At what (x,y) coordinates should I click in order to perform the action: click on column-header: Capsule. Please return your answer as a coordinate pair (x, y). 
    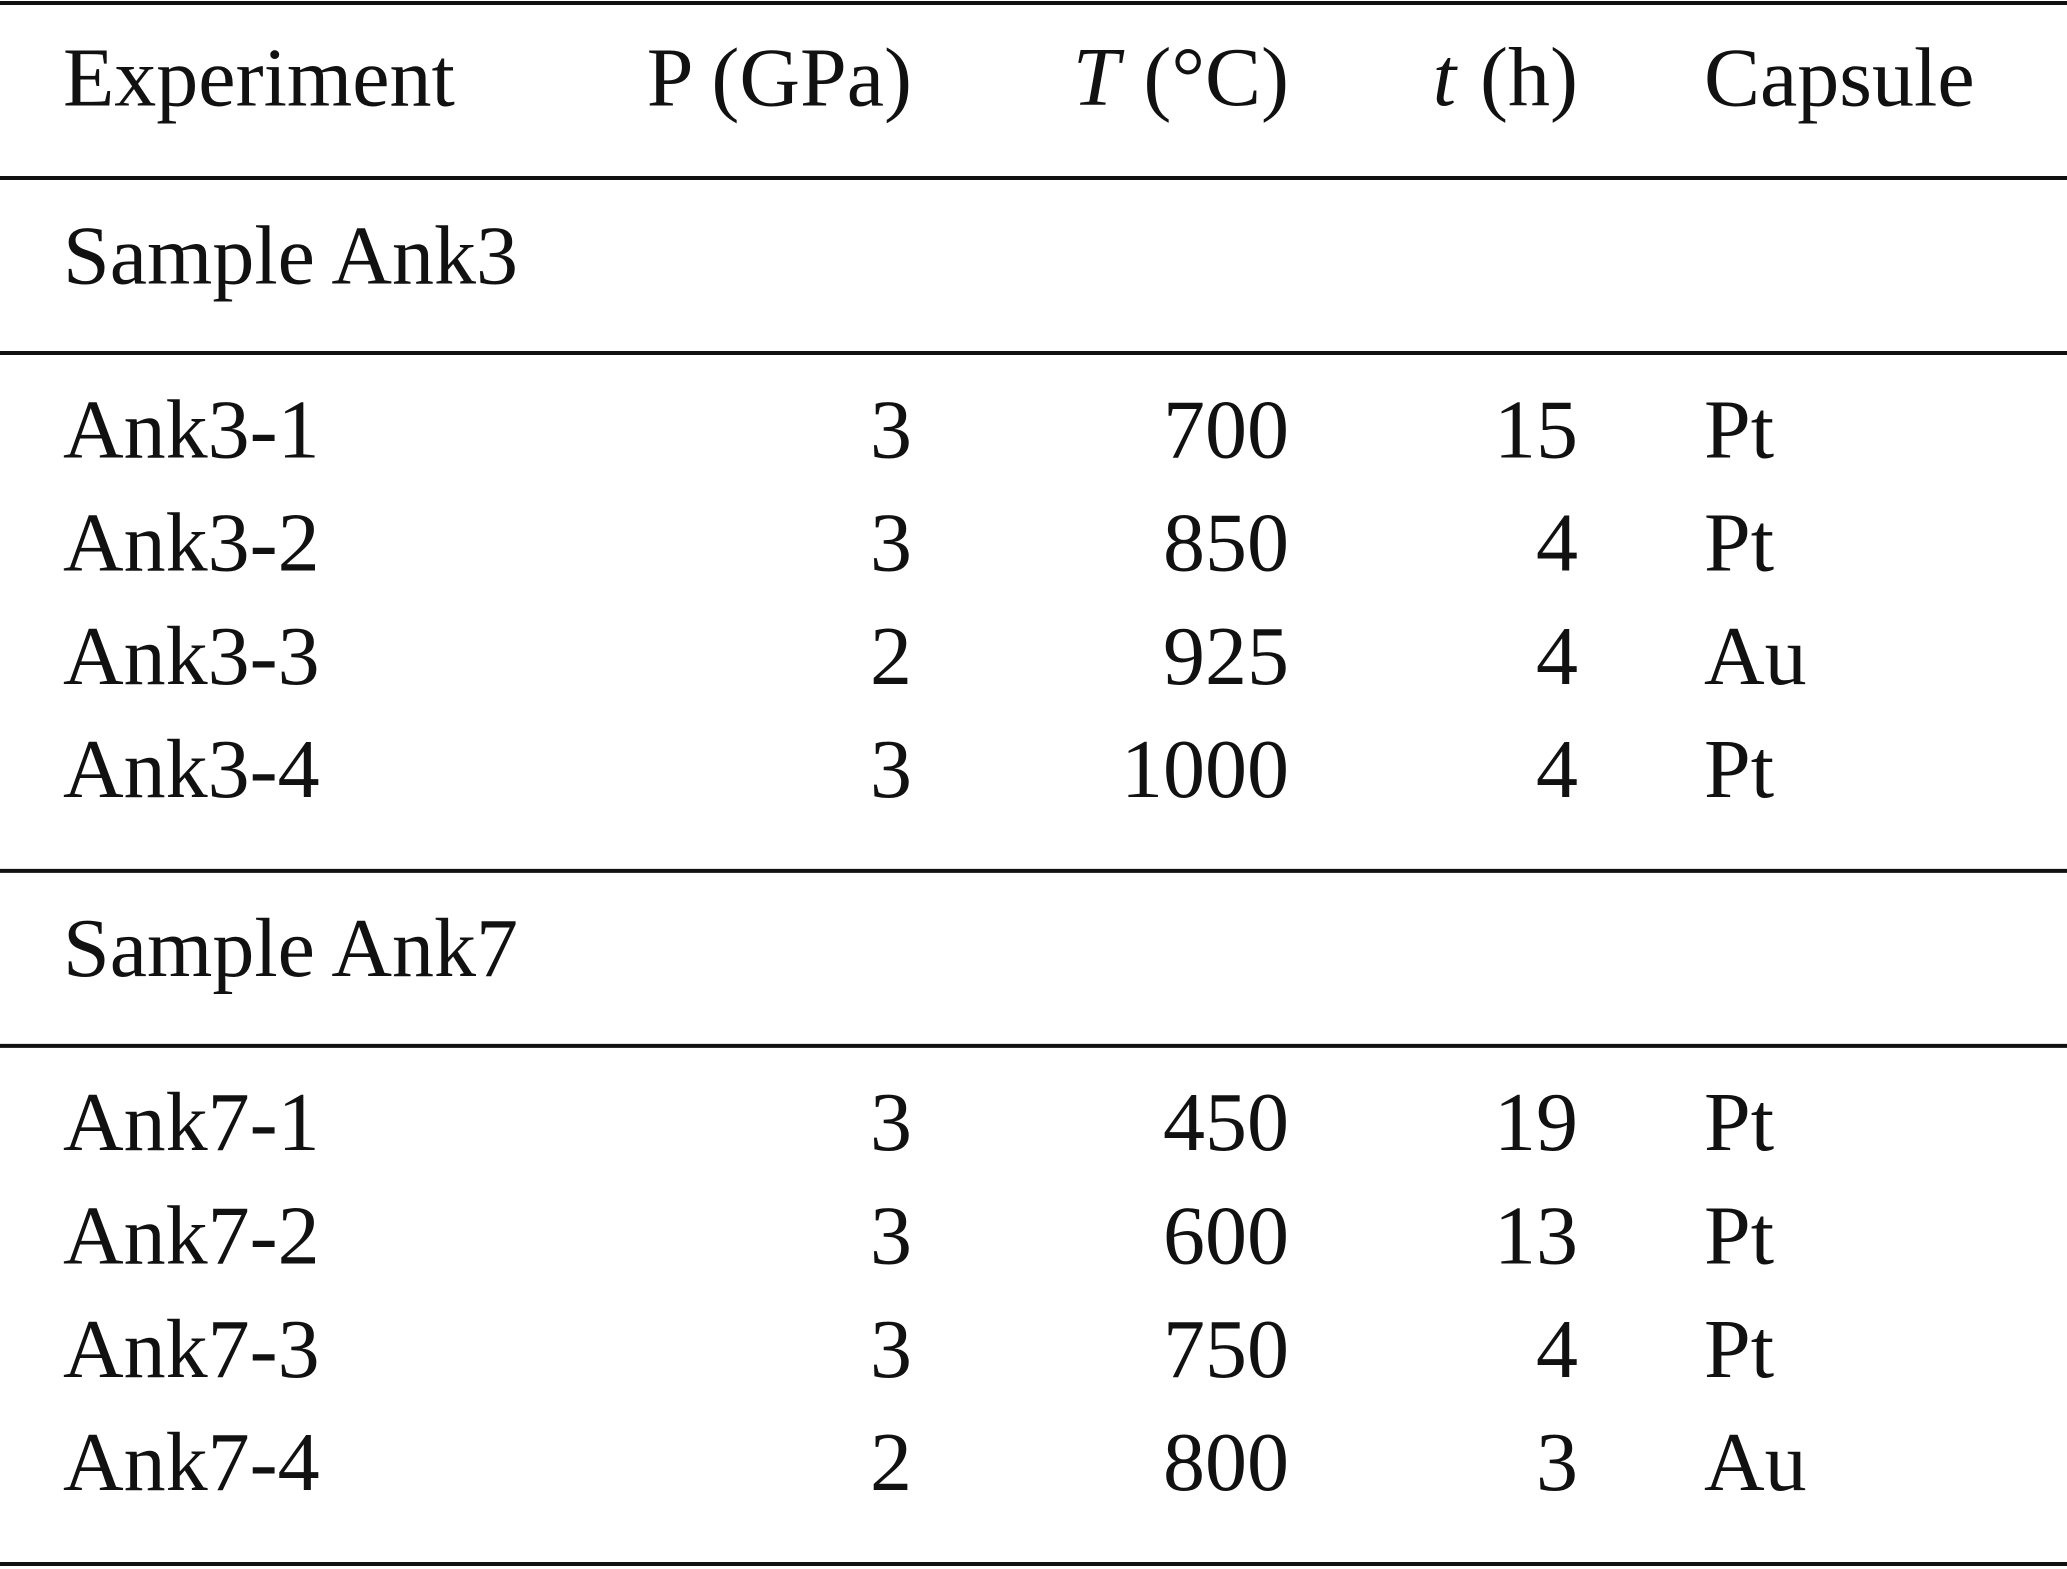
    Looking at the image, I should click on (1839, 77).